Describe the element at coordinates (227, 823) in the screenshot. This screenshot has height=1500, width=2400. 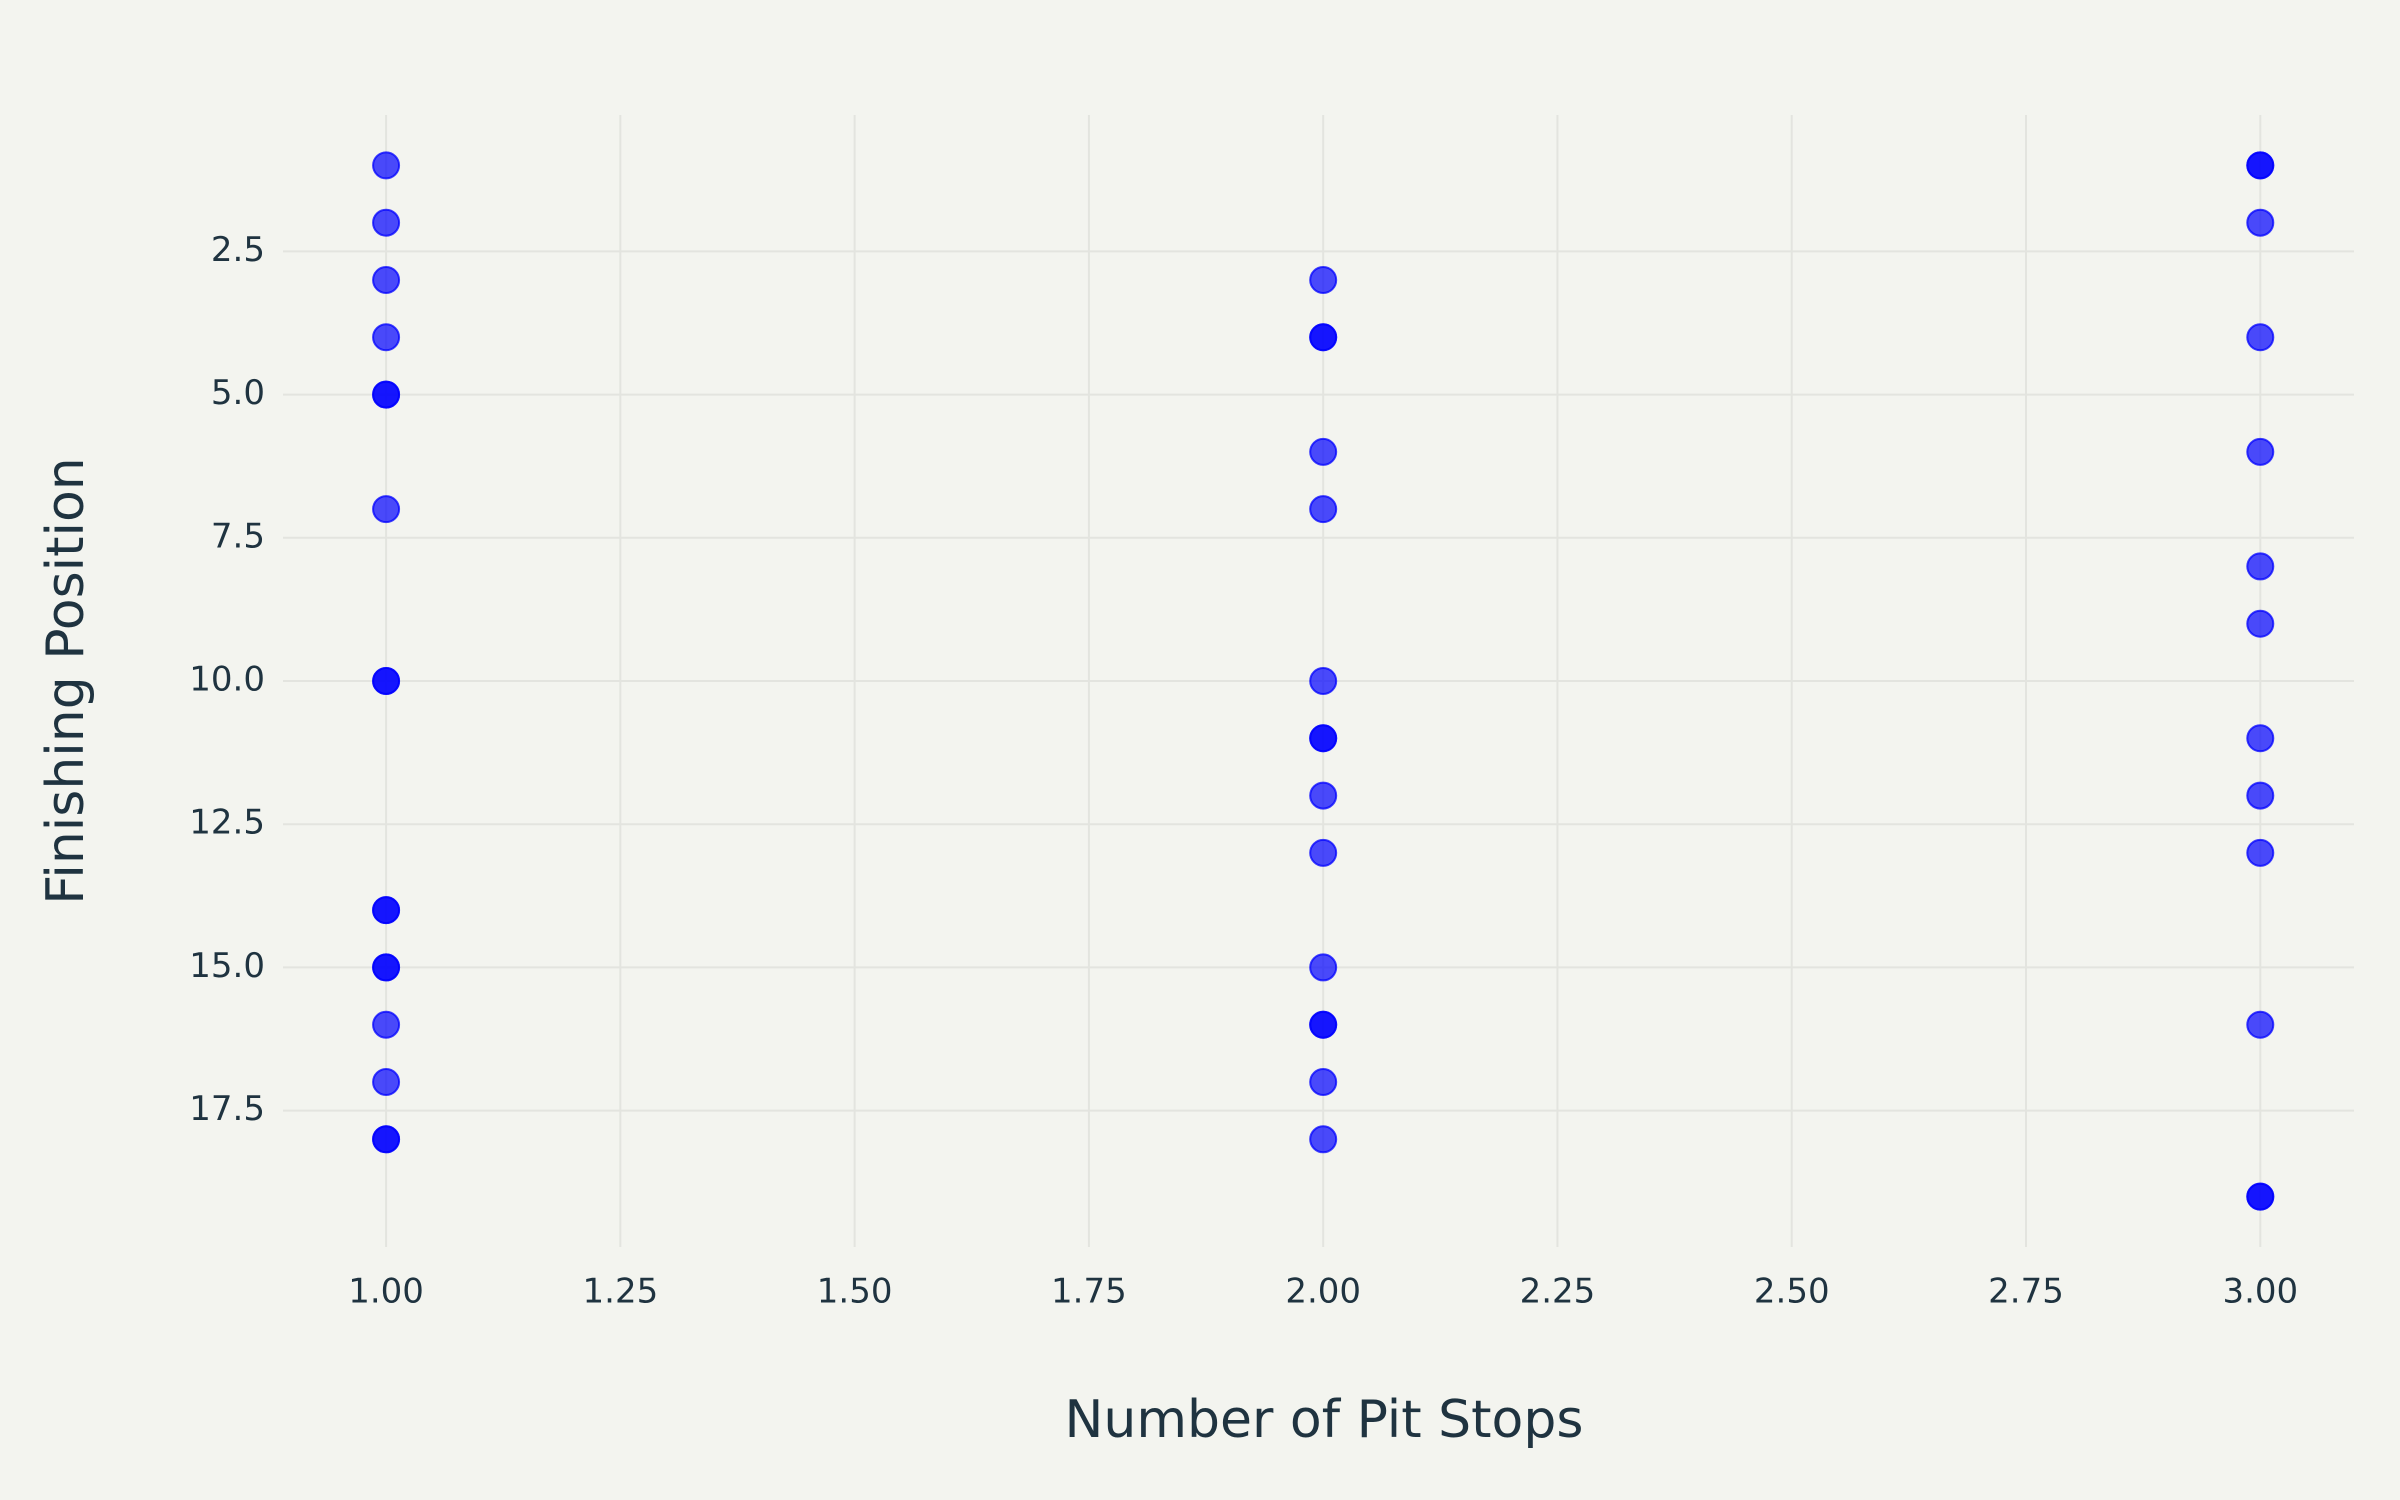
I see `y-tick-label: 12.5` at that location.